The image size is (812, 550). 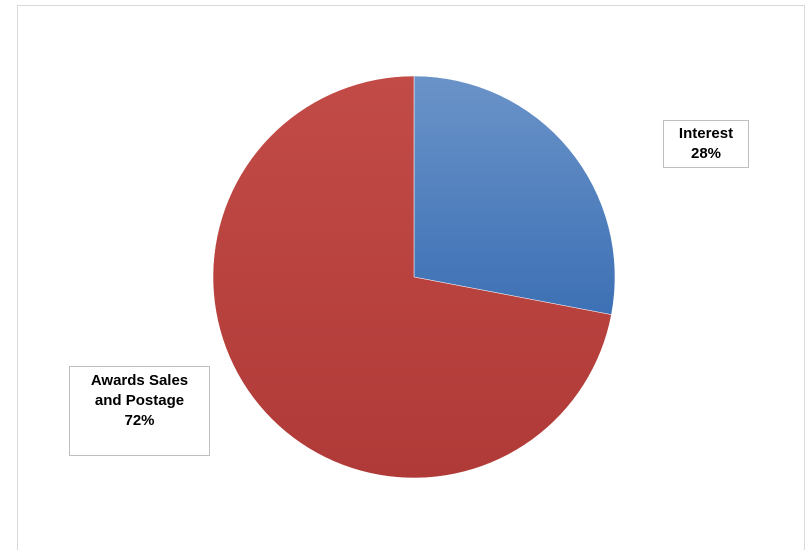 I want to click on data-label-interest-value: 28%, so click(x=706, y=153).